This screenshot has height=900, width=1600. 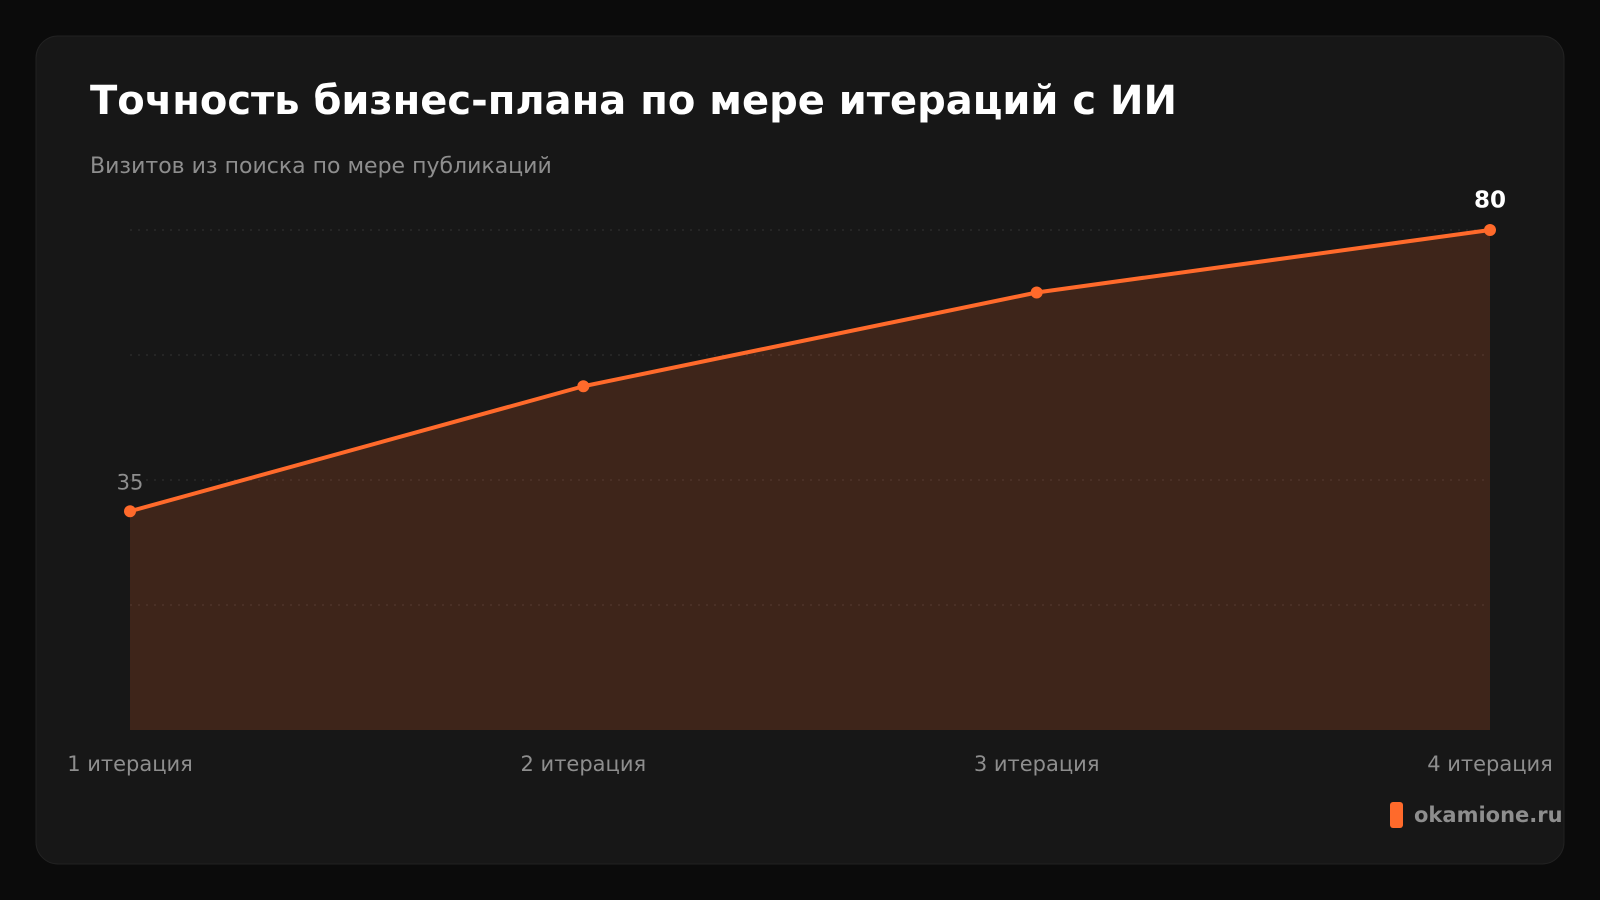 I want to click on x-tick-label: 3 итерация, so click(x=1037, y=764).